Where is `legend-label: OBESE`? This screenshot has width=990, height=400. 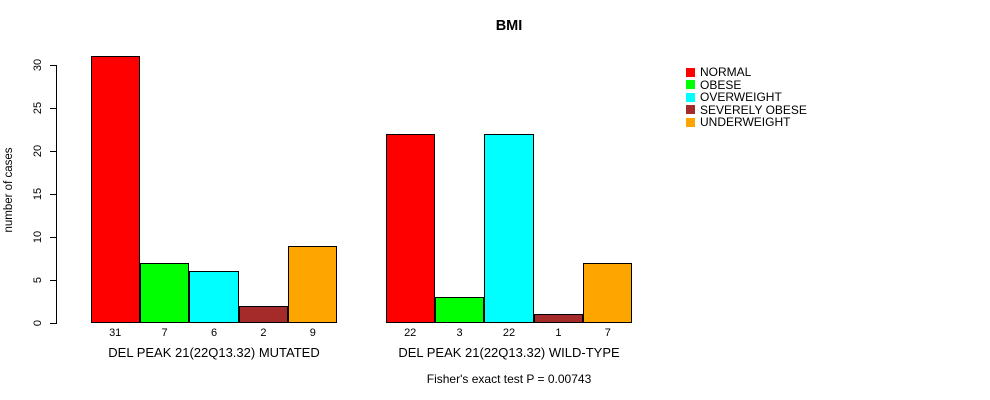 legend-label: OBESE is located at coordinates (721, 84).